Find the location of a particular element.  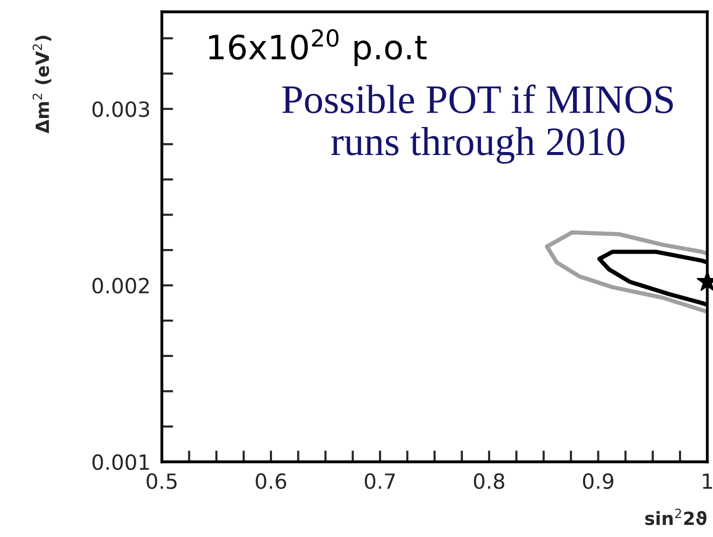

x-tick-label: 0.7 is located at coordinates (379, 481).